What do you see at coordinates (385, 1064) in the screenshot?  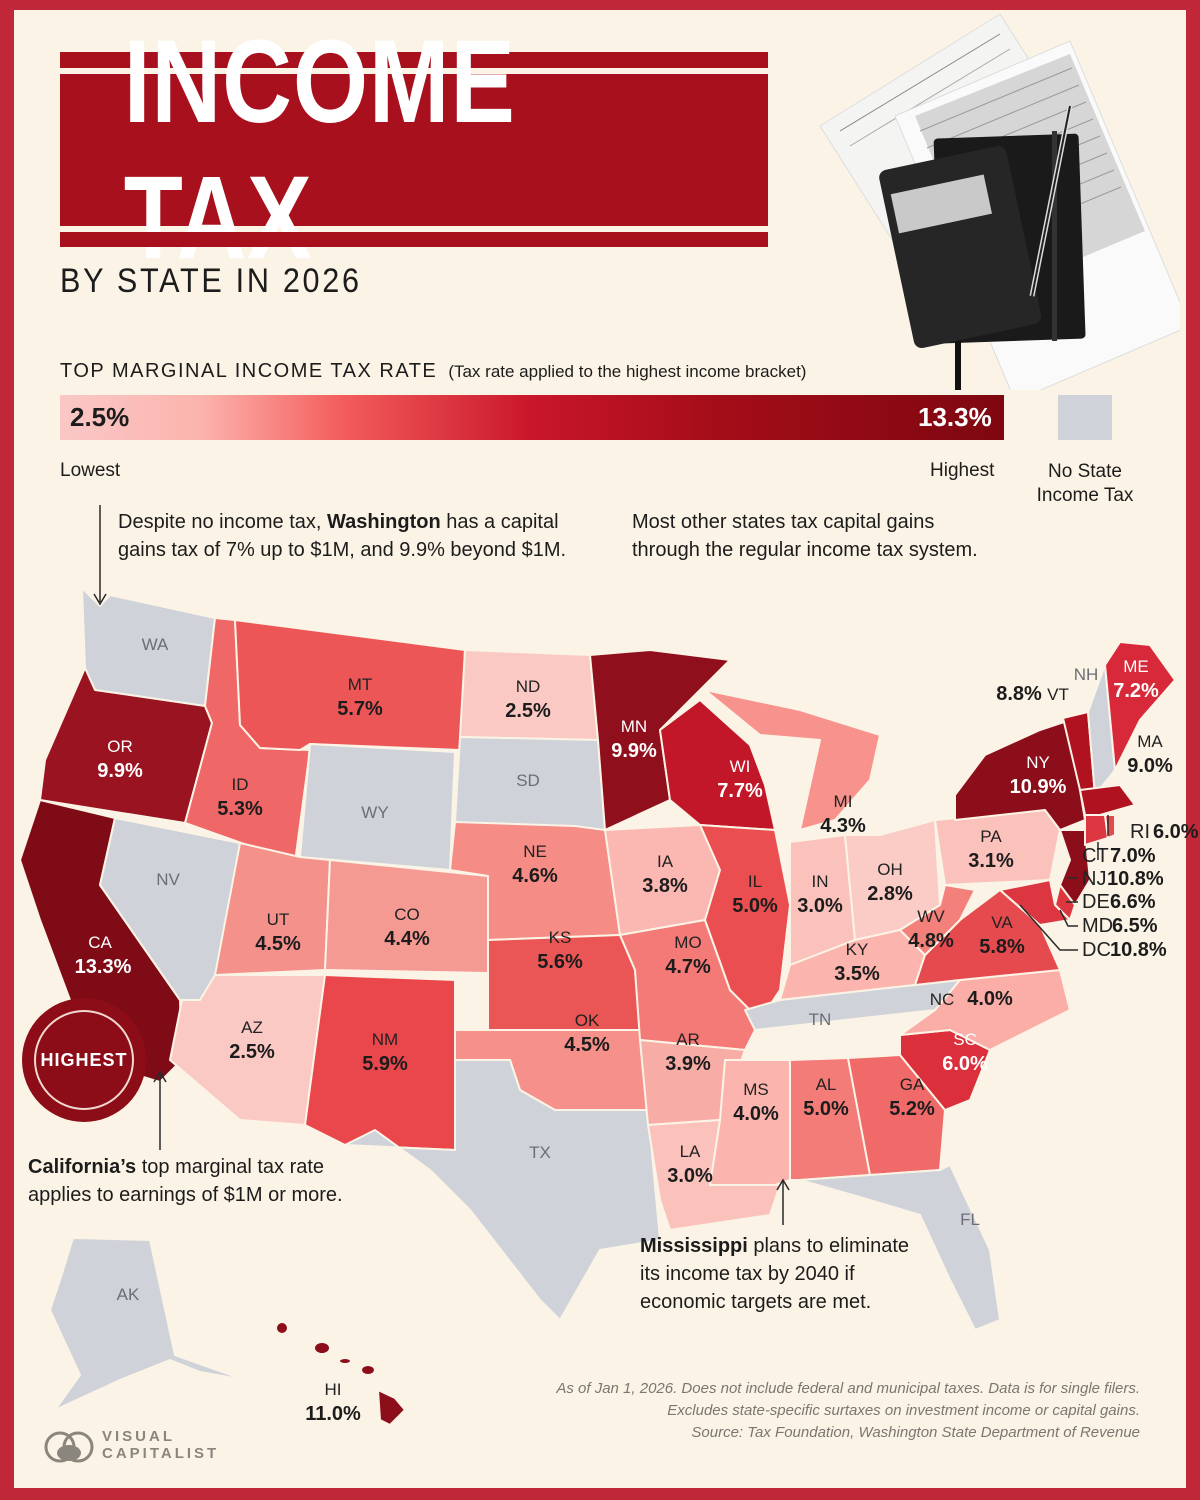 I see `value-NM: 5.9%` at bounding box center [385, 1064].